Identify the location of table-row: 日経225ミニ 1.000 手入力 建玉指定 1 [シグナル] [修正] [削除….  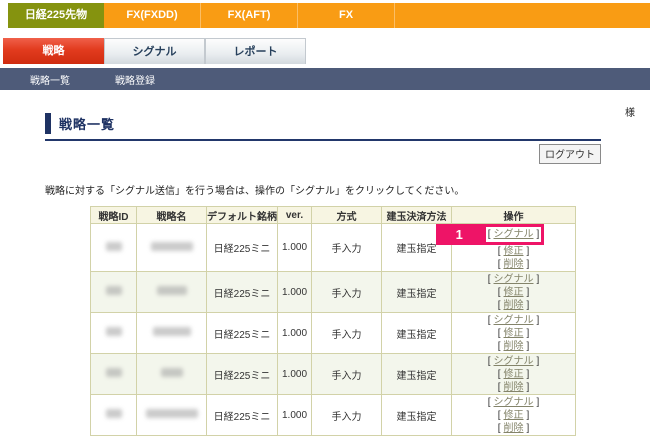
(333, 247).